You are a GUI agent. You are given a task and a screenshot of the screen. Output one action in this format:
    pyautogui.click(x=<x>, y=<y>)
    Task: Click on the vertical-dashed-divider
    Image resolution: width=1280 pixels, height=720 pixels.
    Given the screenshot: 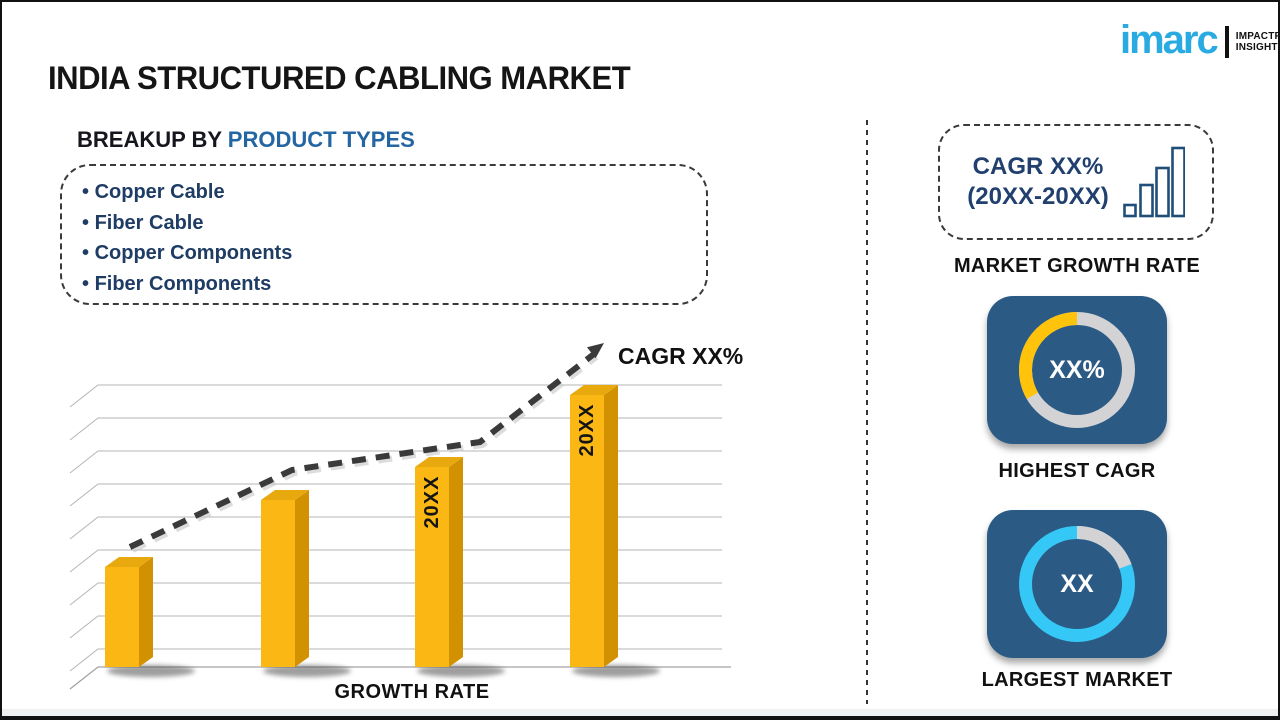 What is the action you would take?
    pyautogui.click(x=867, y=412)
    